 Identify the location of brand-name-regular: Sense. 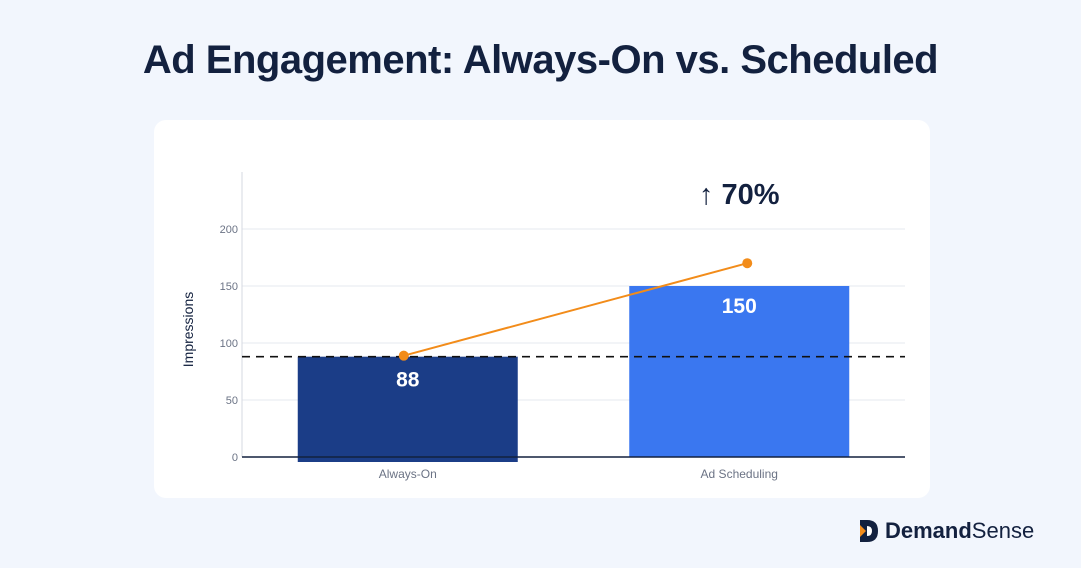
(1003, 530).